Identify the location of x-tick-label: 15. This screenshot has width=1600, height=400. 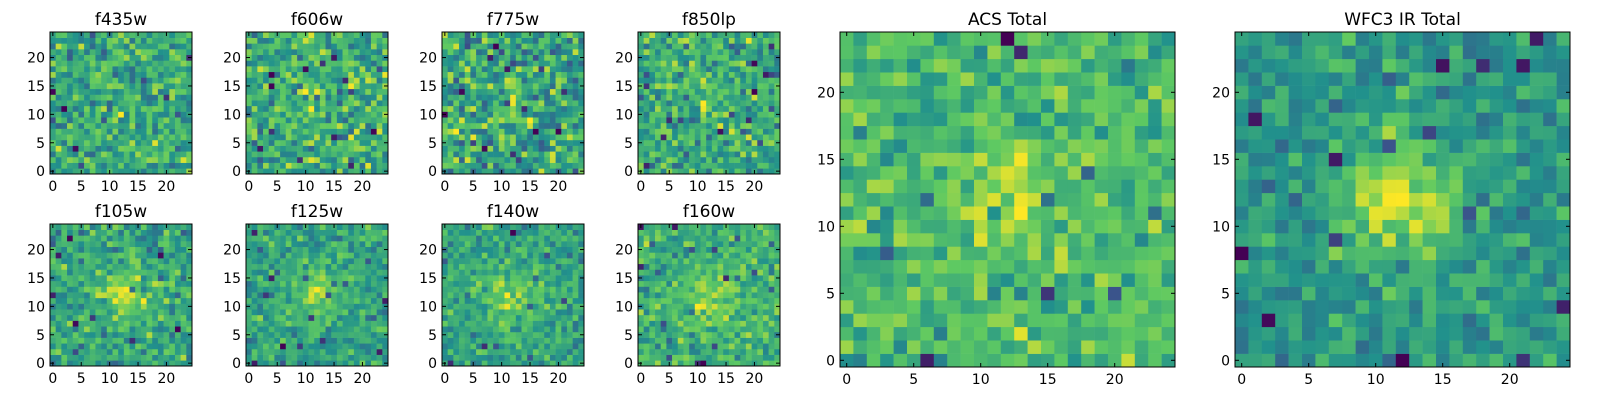
(138, 187).